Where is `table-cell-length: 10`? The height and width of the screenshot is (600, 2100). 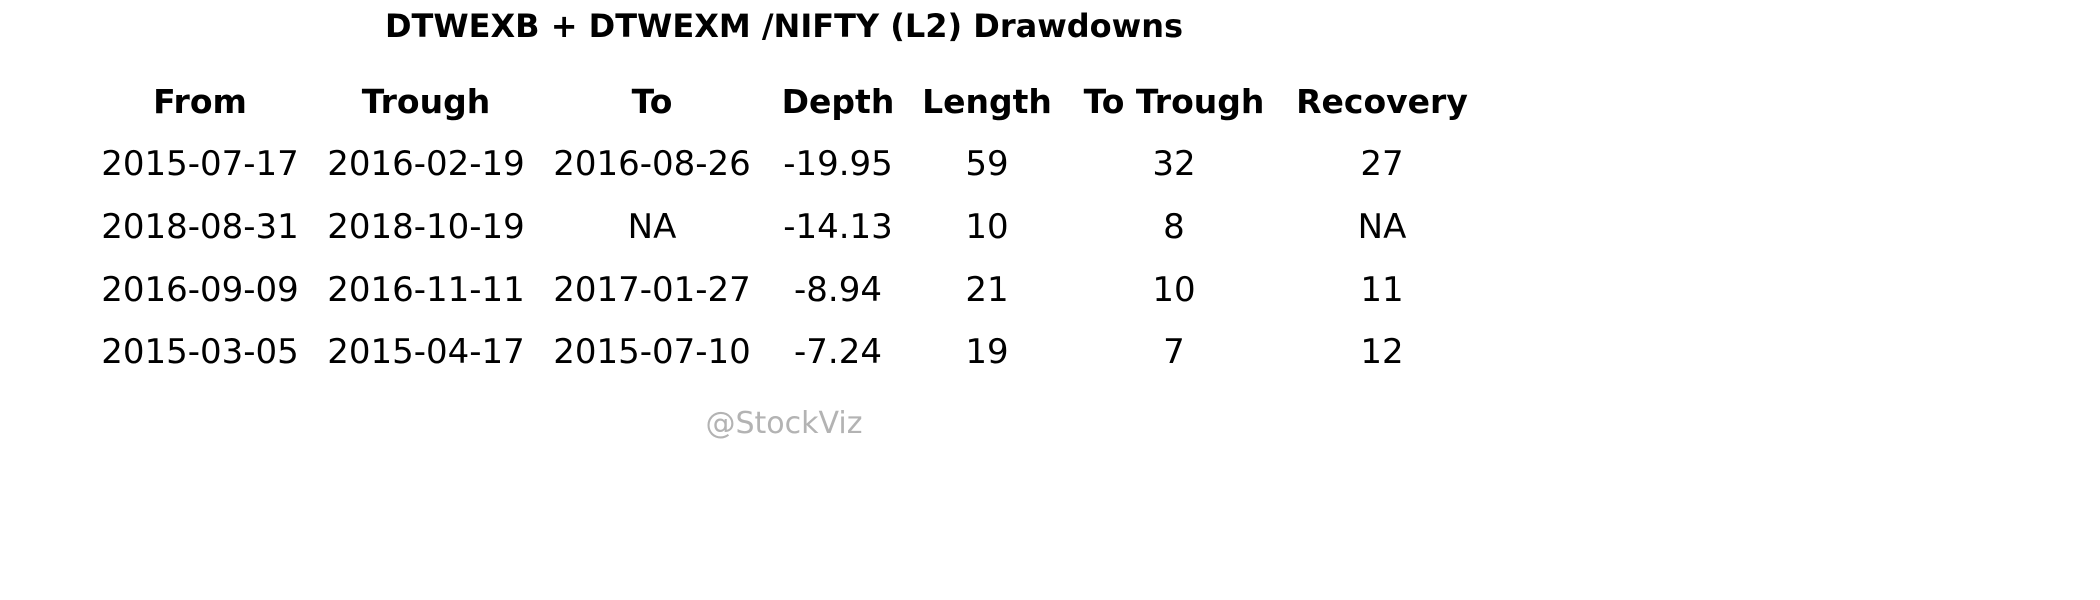
table-cell-length: 10 is located at coordinates (987, 227).